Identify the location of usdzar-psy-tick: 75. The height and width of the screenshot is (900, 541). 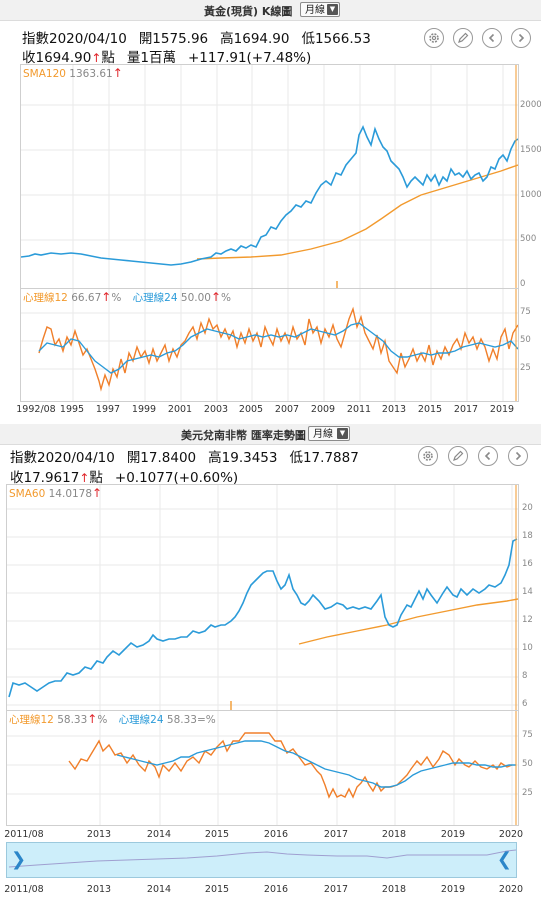
(527, 735).